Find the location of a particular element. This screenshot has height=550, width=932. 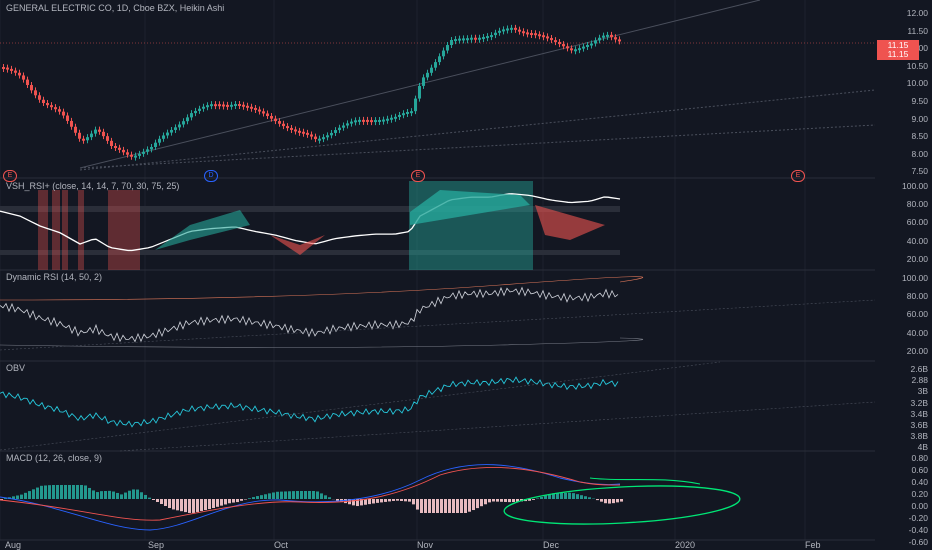

macd-tick: -0.60 is located at coordinates (918, 542).